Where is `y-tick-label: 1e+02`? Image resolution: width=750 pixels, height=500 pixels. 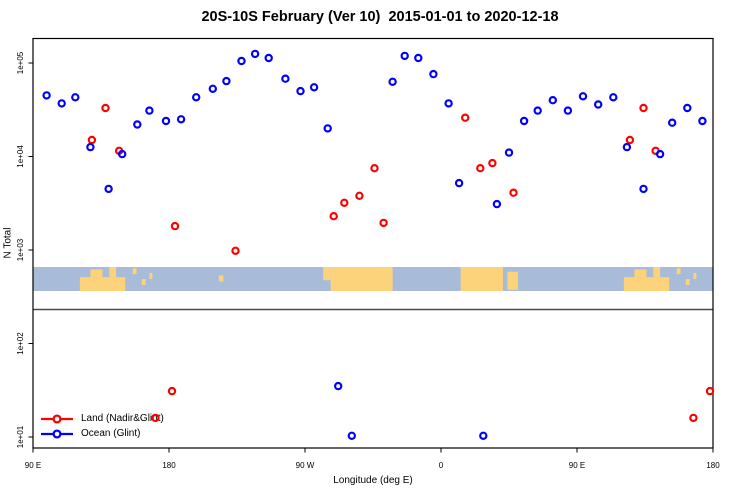
y-tick-label: 1e+02 is located at coordinates (20, 343).